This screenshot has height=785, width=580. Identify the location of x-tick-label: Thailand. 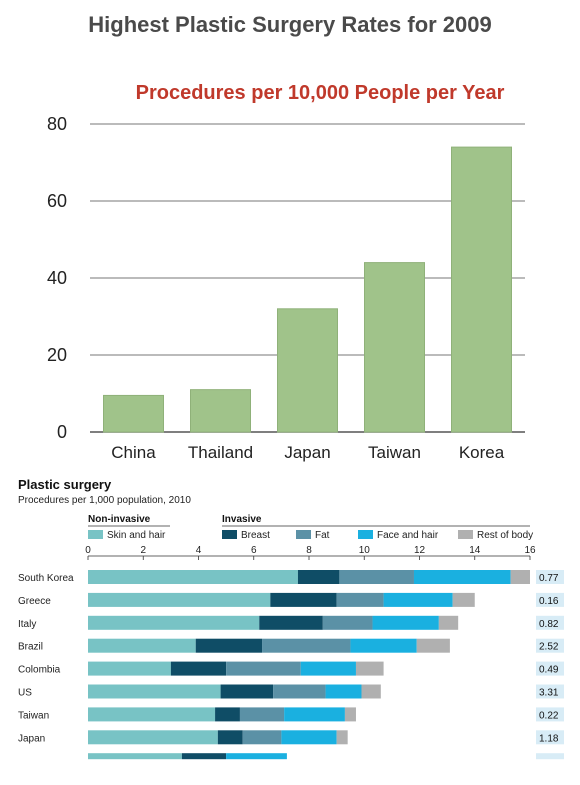
(220, 452).